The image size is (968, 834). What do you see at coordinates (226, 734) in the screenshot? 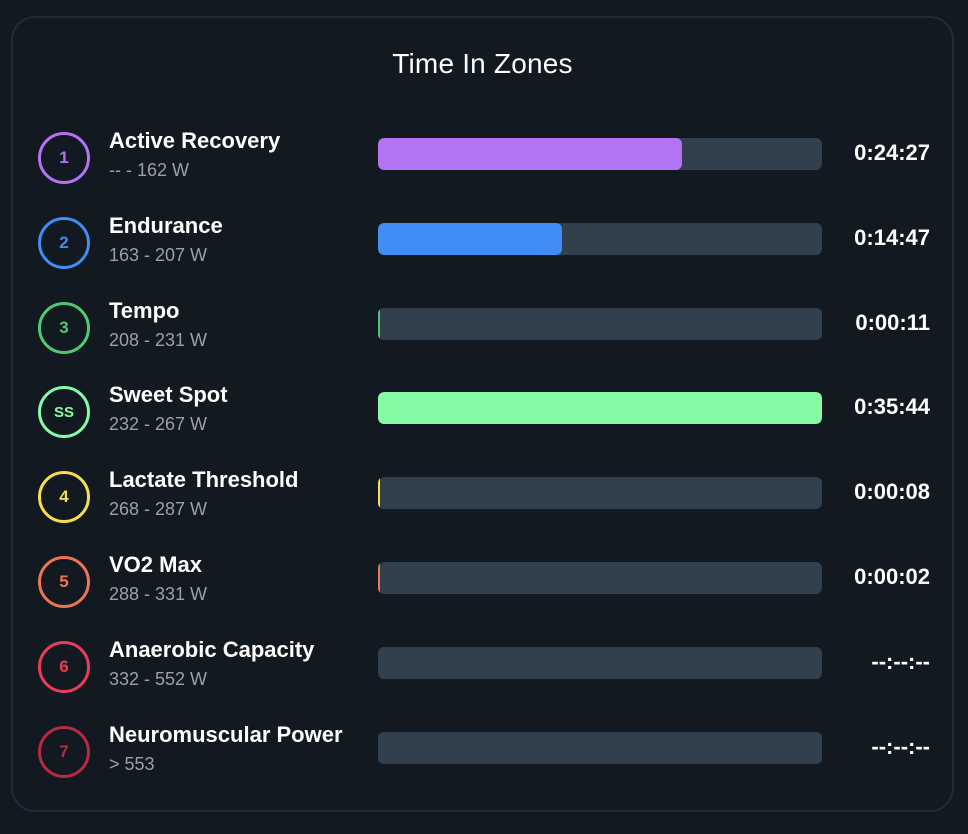
I see `zone-name: Neuromuscular Power` at bounding box center [226, 734].